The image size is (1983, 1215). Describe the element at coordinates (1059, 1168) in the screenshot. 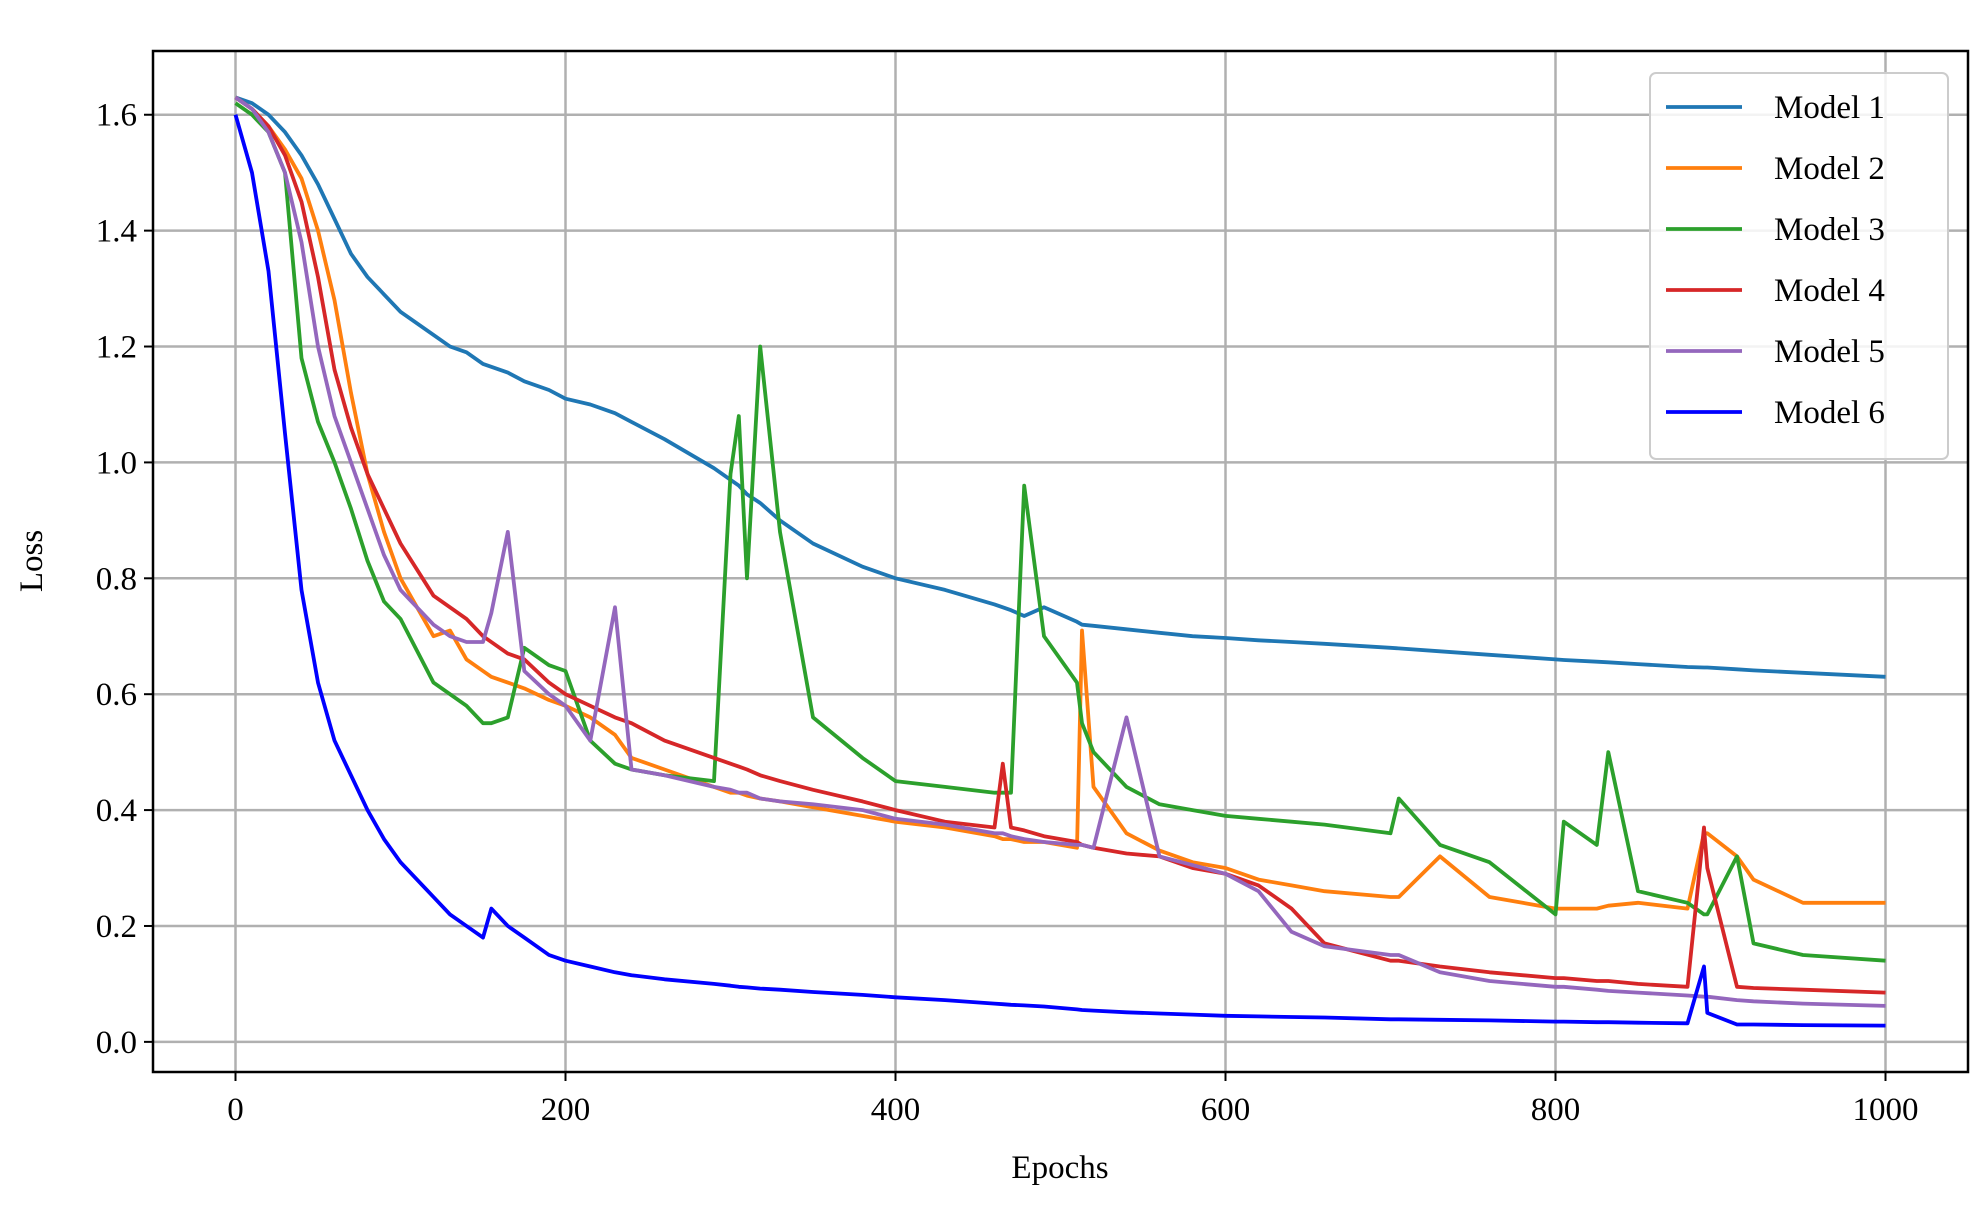

I see `x-axis-label: Epochs` at that location.